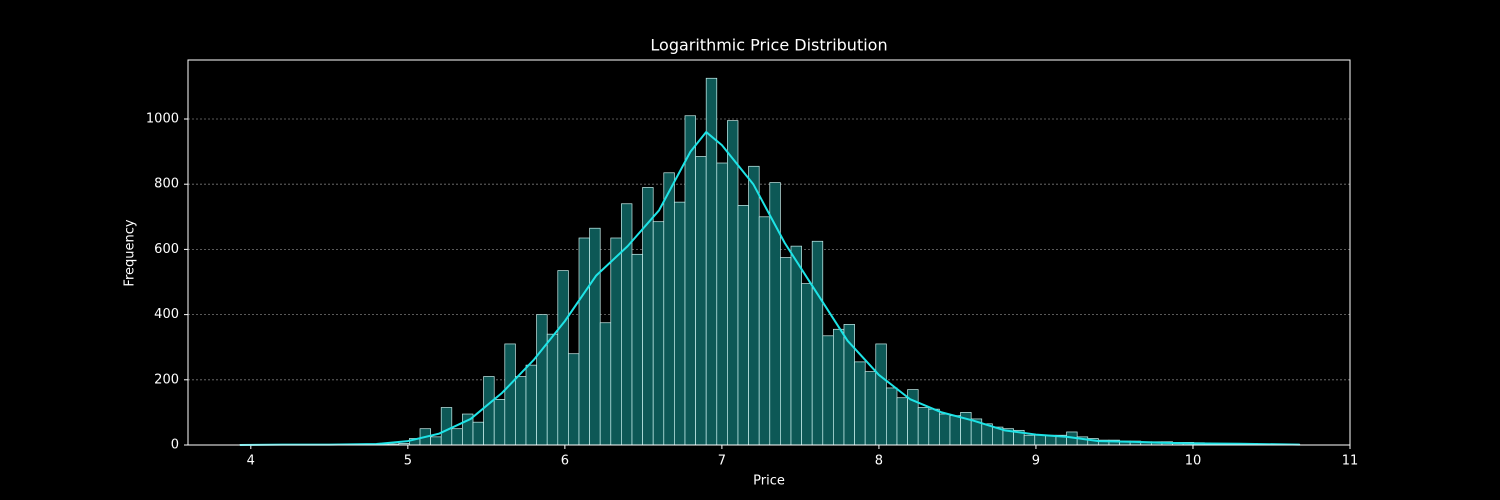 The height and width of the screenshot is (500, 1500). Describe the element at coordinates (768, 45) in the screenshot. I see `chart-title: Logarithmic Price Distribution` at that location.